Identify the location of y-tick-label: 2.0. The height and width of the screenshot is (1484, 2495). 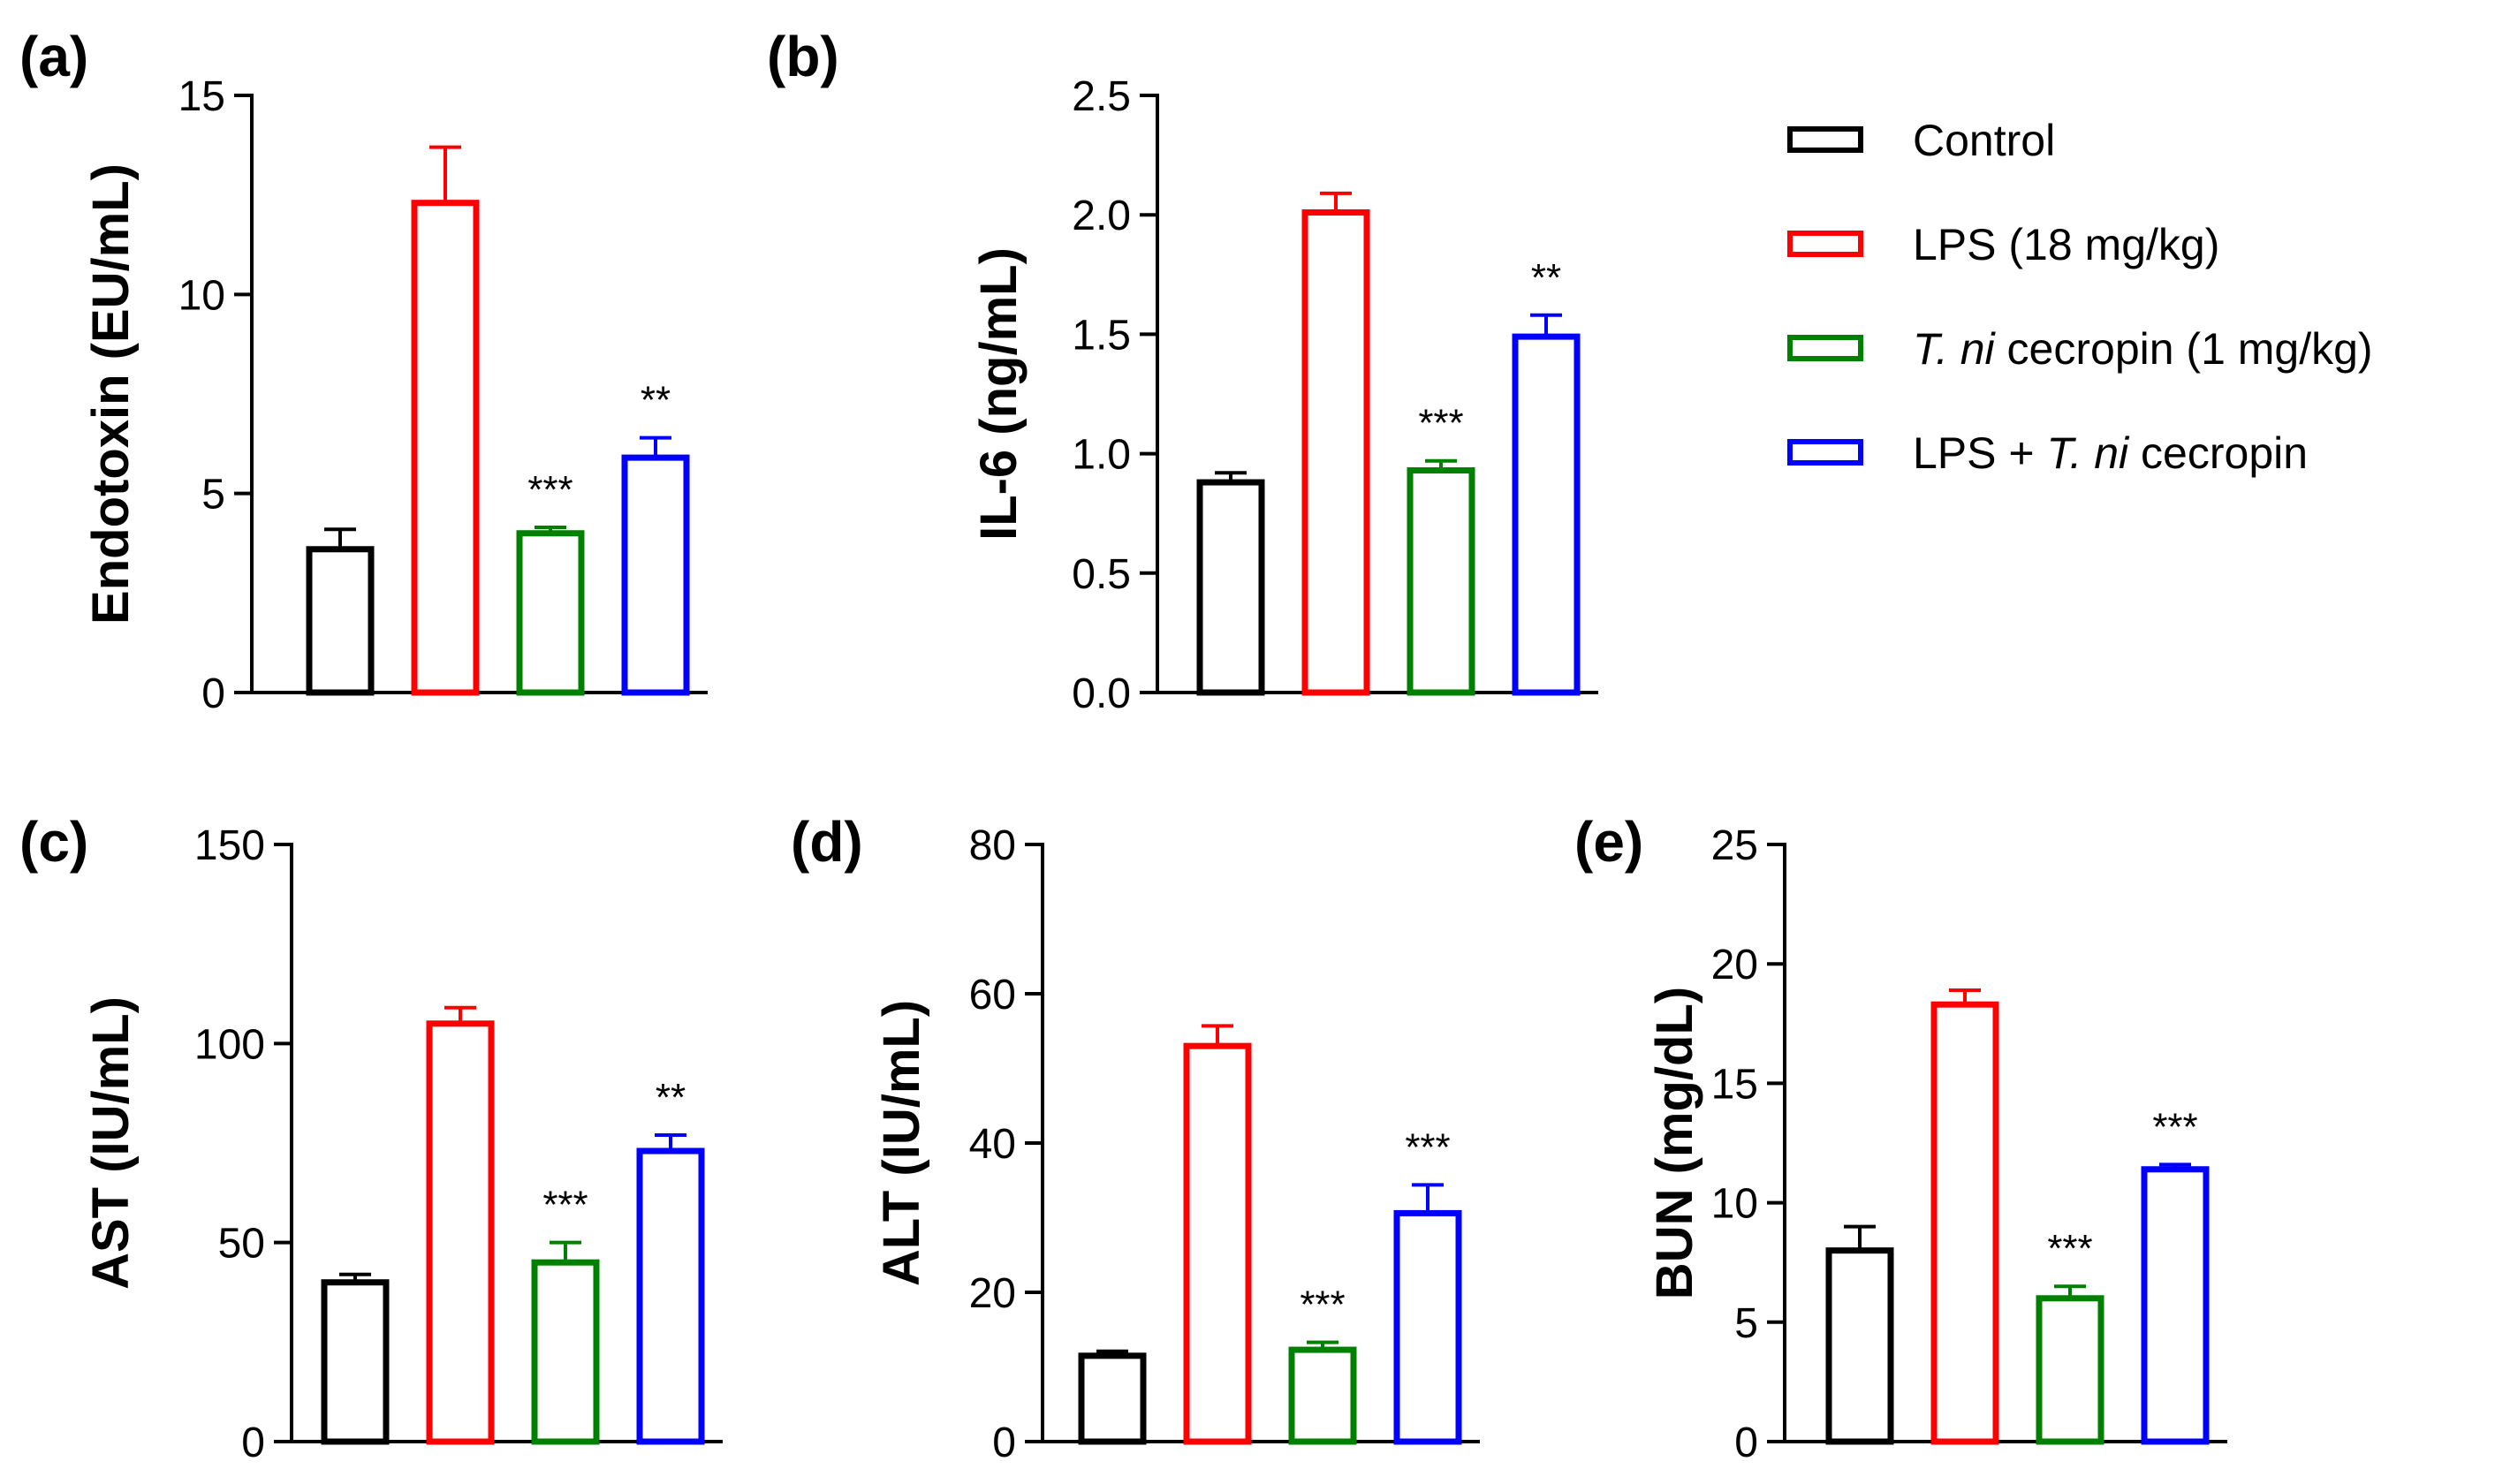
(1101, 216).